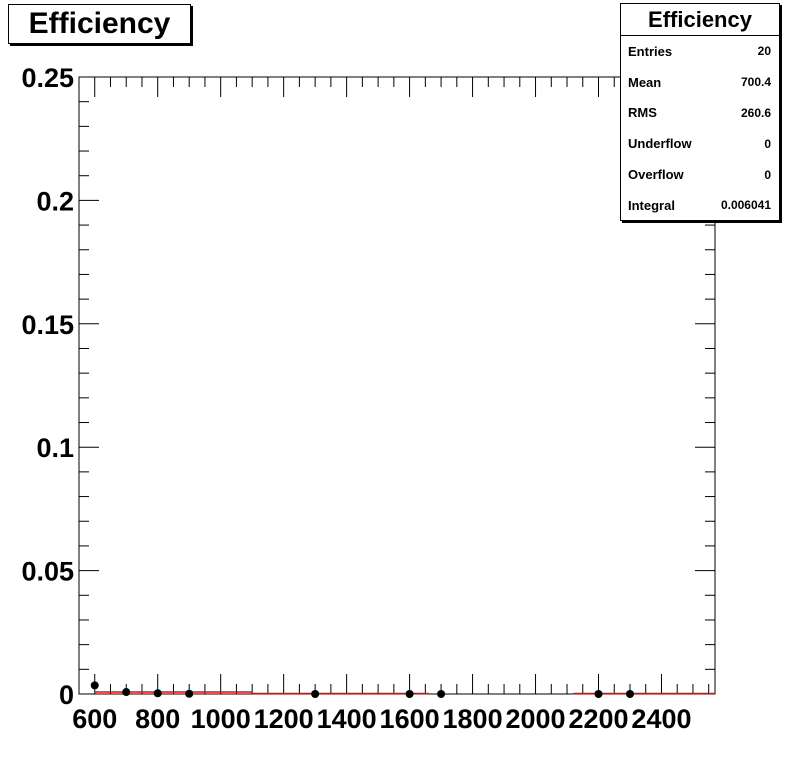  What do you see at coordinates (55, 201) in the screenshot?
I see `y-tick-label: 0.2` at bounding box center [55, 201].